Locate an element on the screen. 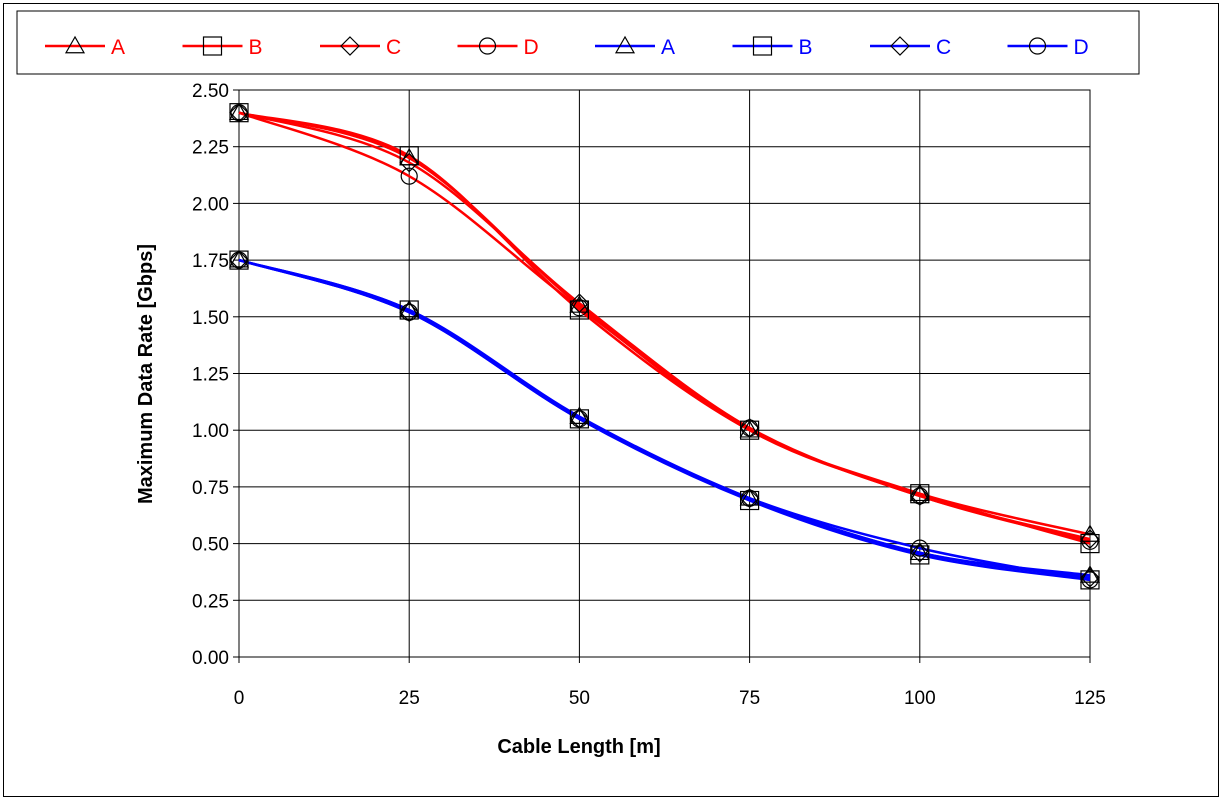 This screenshot has width=1221, height=797. y-tick-label: 1.25 is located at coordinates (210, 375).